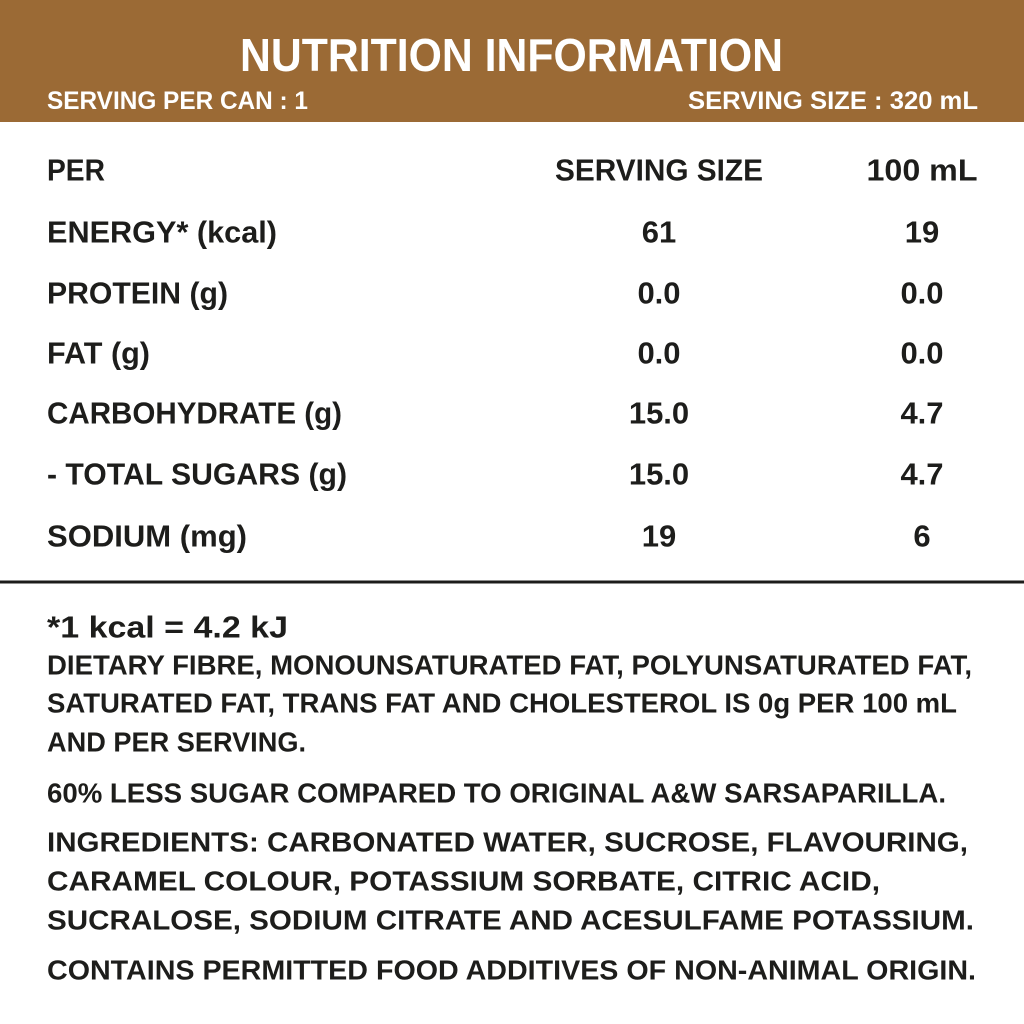 This screenshot has width=1024, height=1024. I want to click on title: NUTRITION INFORMATION, so click(511, 55).